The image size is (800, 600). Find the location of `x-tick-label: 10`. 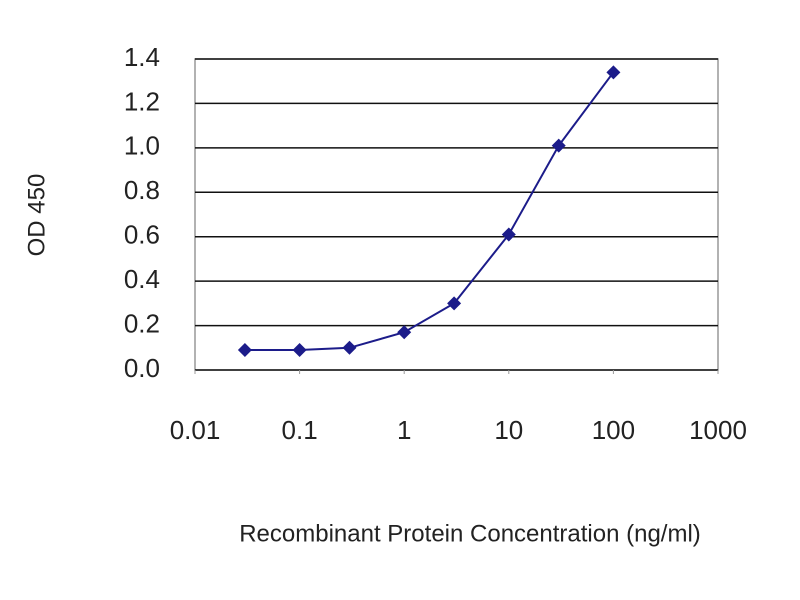

x-tick-label: 10 is located at coordinates (508, 430).